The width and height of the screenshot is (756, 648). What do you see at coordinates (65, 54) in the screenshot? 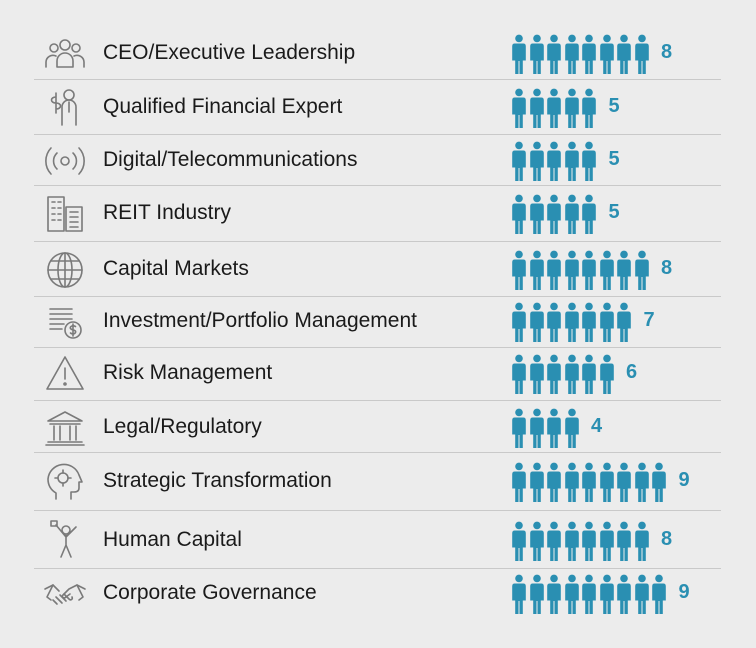
I see `team-icon` at bounding box center [65, 54].